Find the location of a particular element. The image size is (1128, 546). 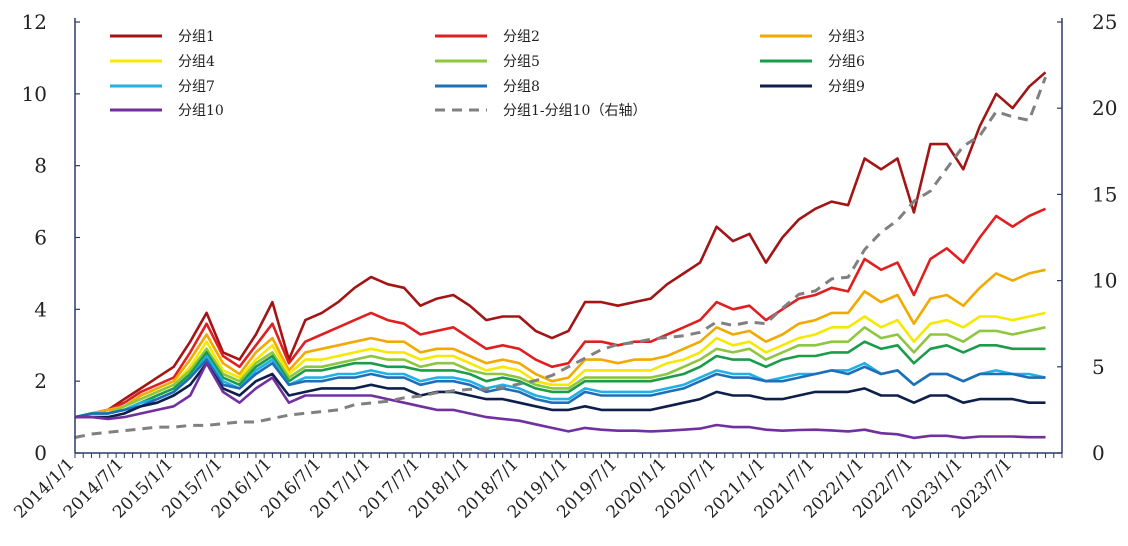

legend-label: 分组7 is located at coordinates (196, 87).